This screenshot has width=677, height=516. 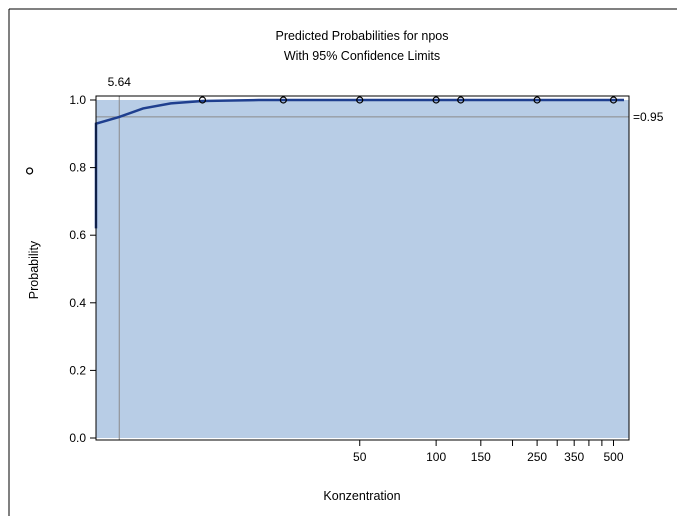 I want to click on horizontal-reference-label: =0.95, so click(x=648, y=117).